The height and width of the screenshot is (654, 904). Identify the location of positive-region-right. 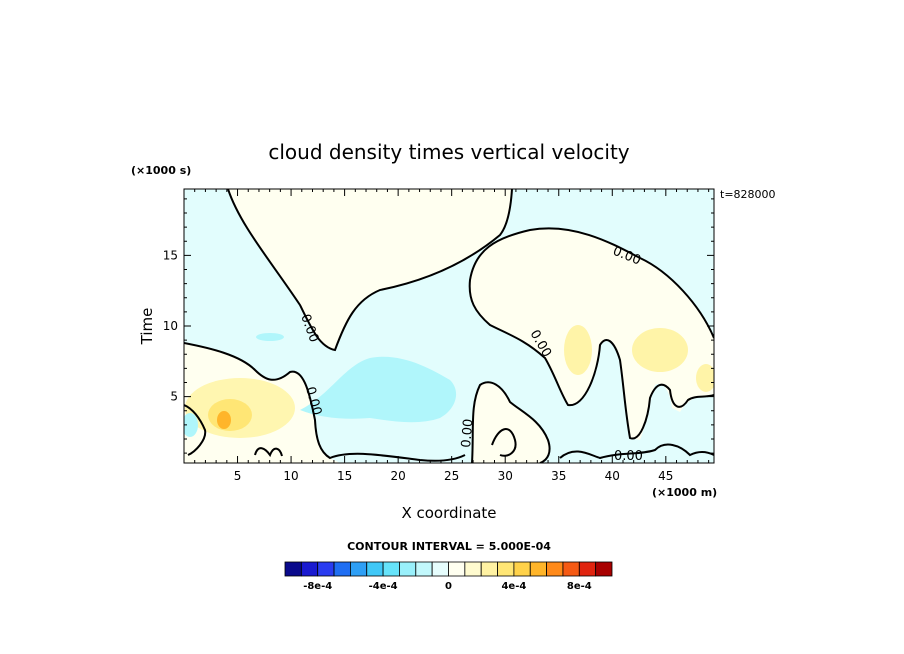
(591, 334).